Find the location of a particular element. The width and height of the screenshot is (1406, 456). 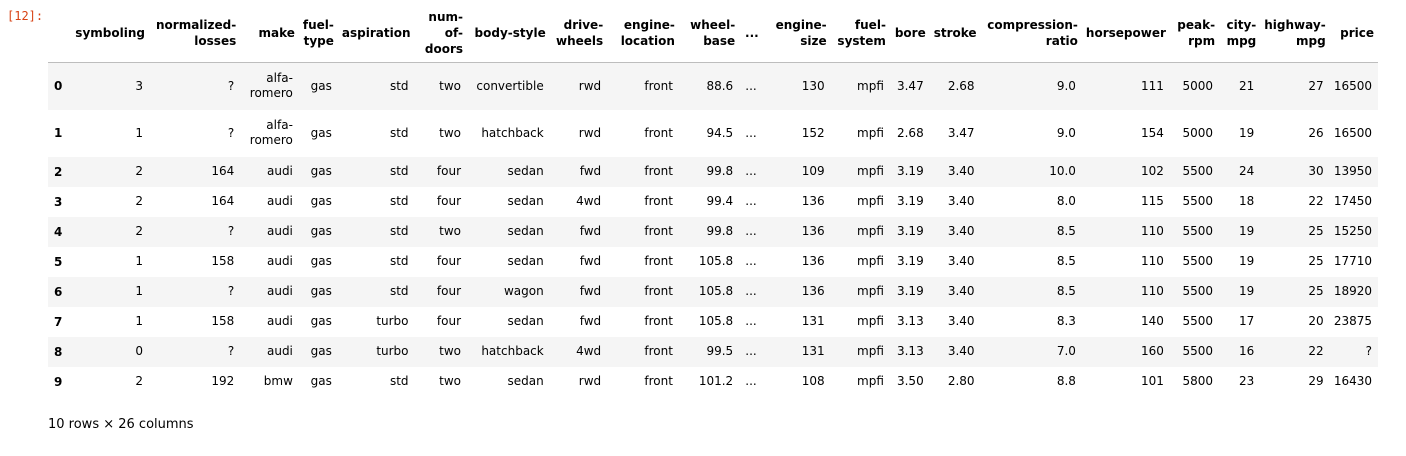

column-header-bore: bore is located at coordinates (909, 33).